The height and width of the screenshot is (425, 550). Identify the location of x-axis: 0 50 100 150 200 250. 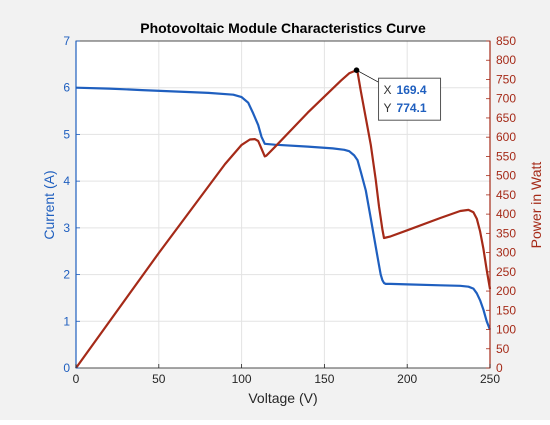
(286, 375).